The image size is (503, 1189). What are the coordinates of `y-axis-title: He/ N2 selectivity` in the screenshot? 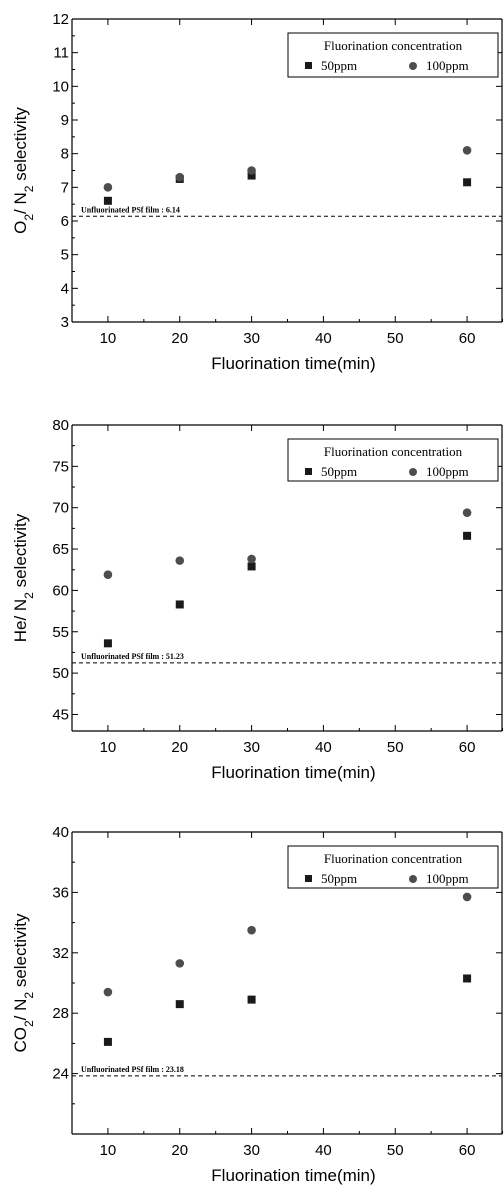 It's located at (23, 577).